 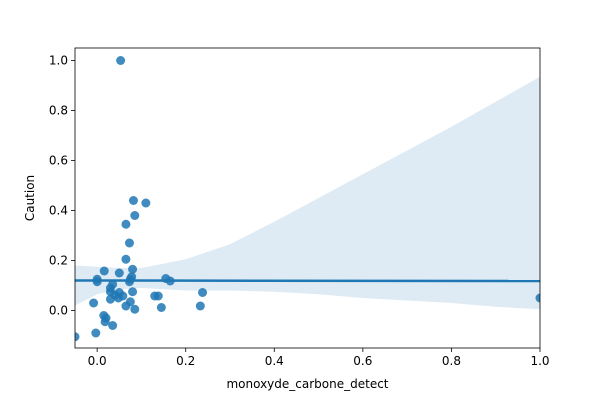 I want to click on regression-line, so click(x=307, y=281).